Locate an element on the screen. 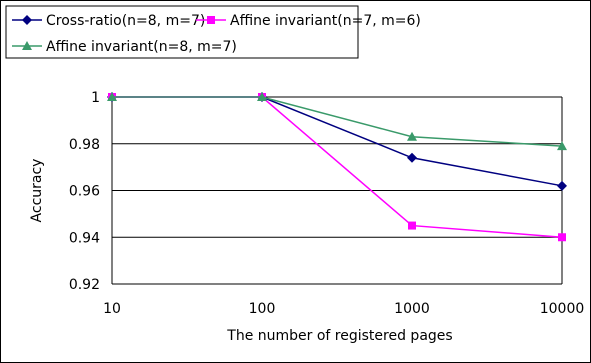 This screenshot has width=591, height=363. y-tick-label-1: 0.94 is located at coordinates (84, 238).